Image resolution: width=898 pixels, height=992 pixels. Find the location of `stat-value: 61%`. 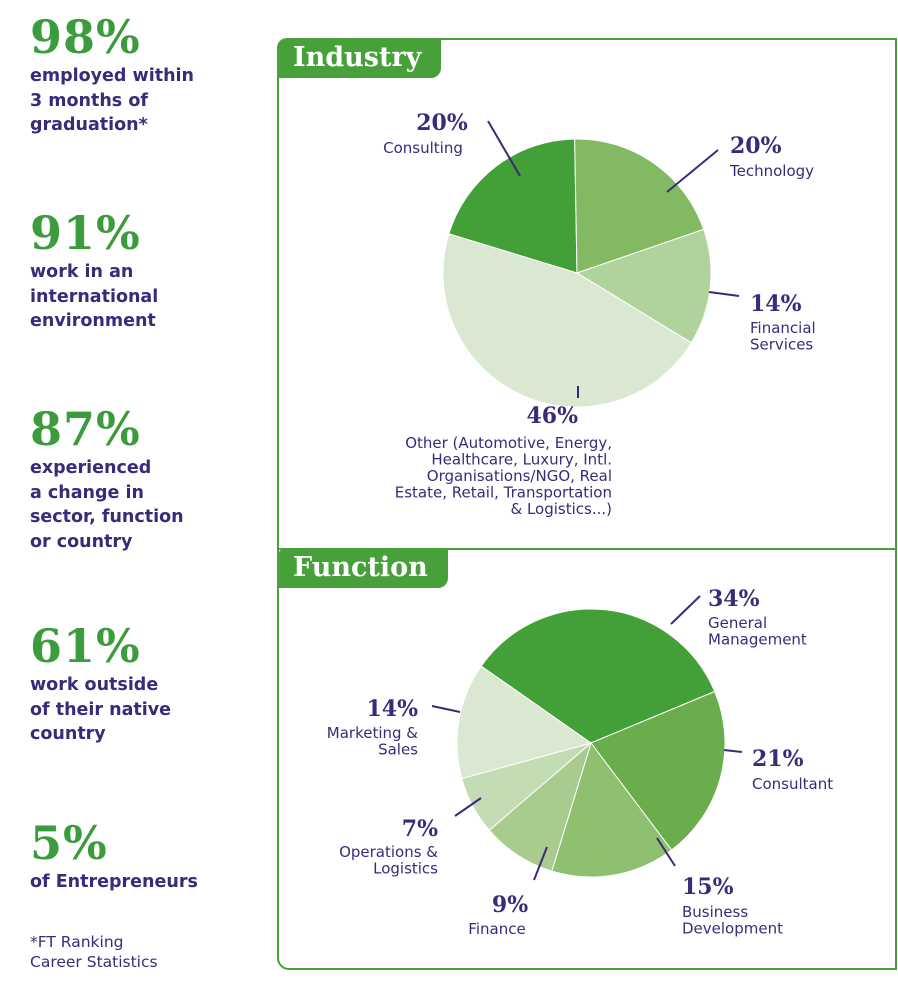

stat-value: 61% is located at coordinates (85, 646).